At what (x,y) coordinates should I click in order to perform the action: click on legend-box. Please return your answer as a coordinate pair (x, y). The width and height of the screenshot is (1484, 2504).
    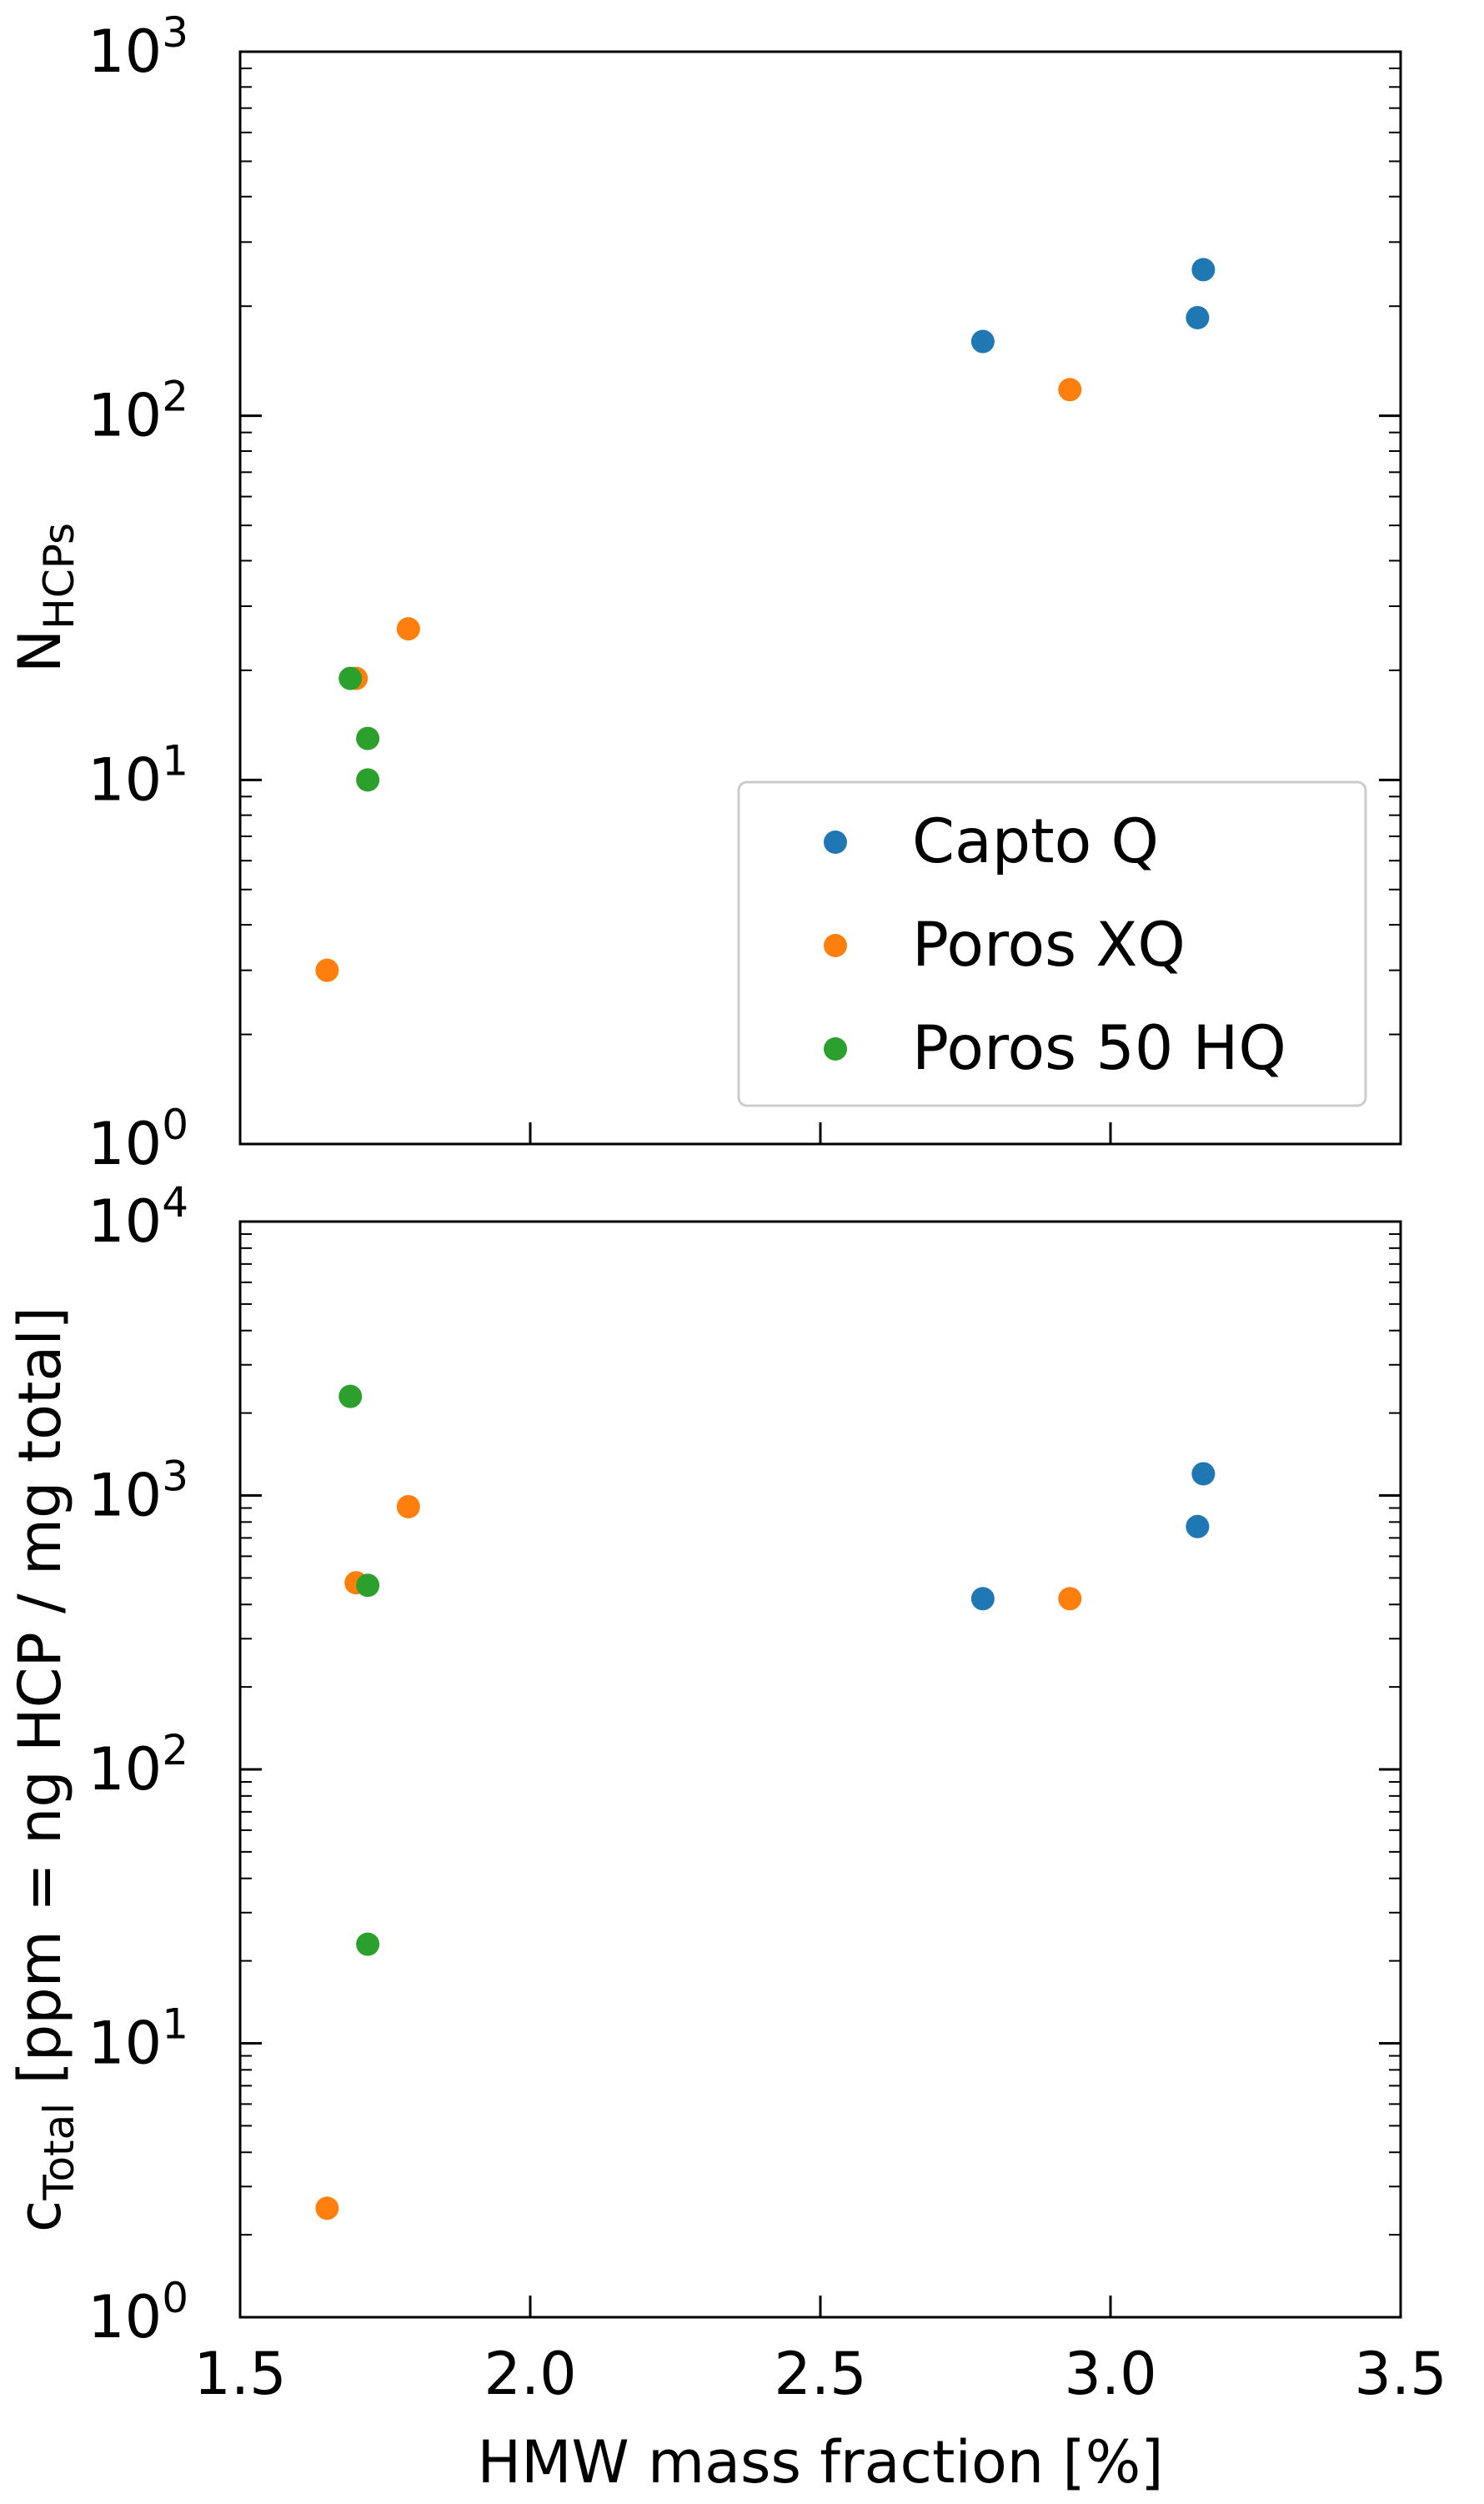
    Looking at the image, I should click on (1052, 943).